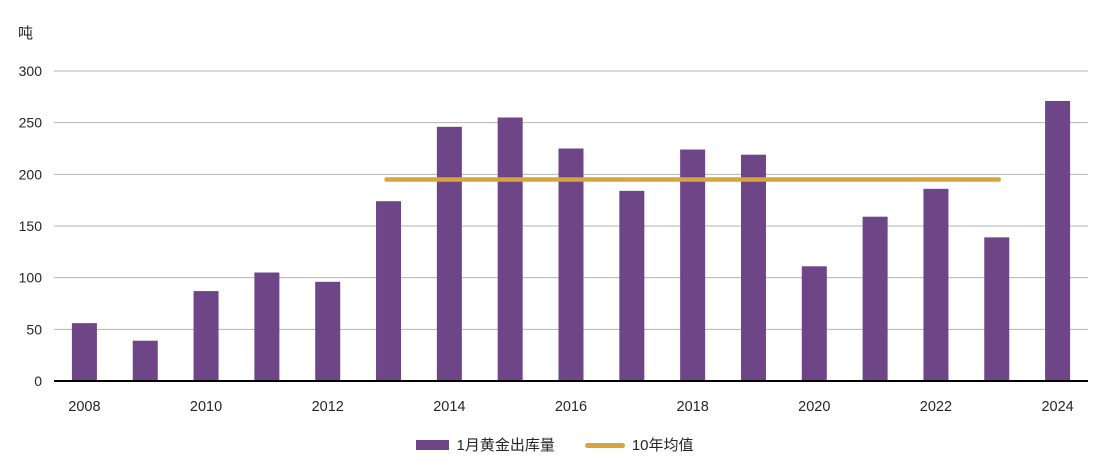  Describe the element at coordinates (449, 407) in the screenshot. I see `x-tick-label: 2014` at that location.